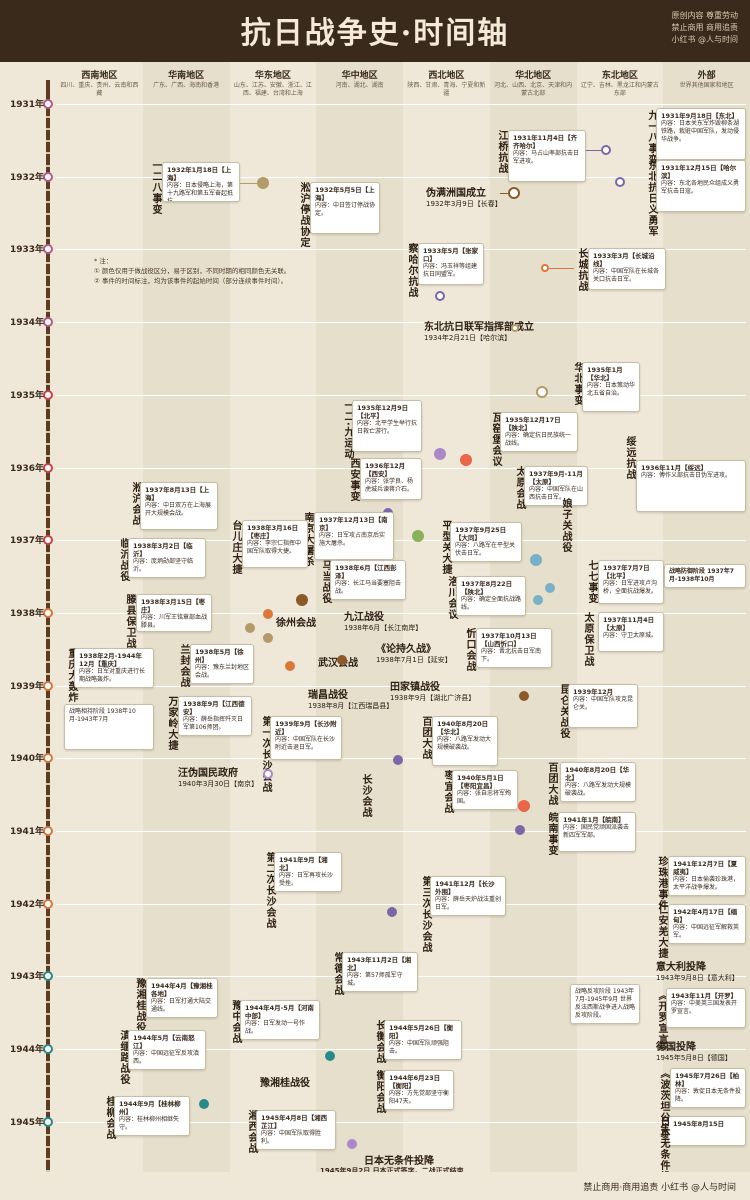  I want to click on year-dot, so click(48, 249).